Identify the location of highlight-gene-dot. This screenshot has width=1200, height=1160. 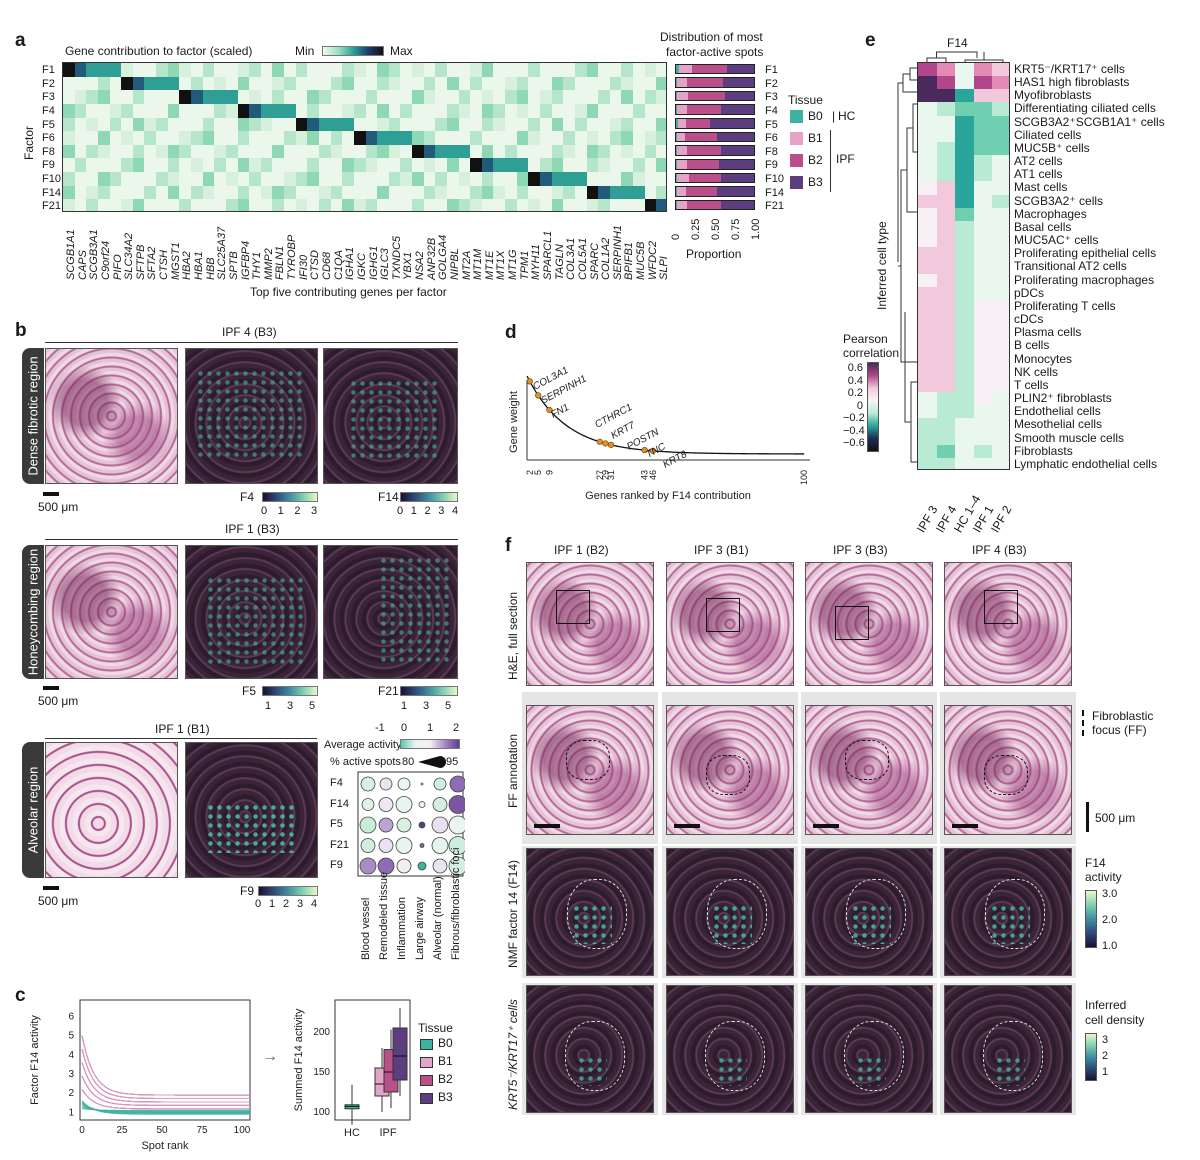
(549, 410).